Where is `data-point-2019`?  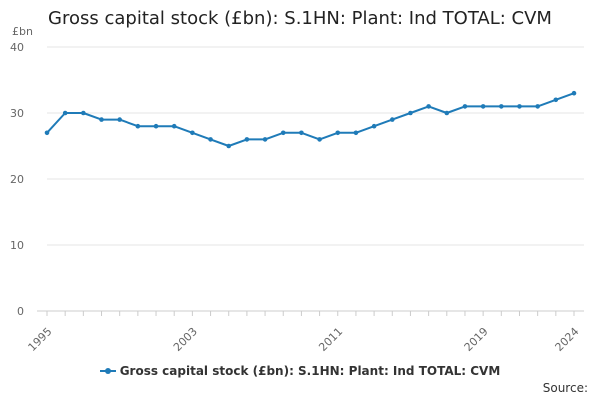
data-point-2019 is located at coordinates (483, 106).